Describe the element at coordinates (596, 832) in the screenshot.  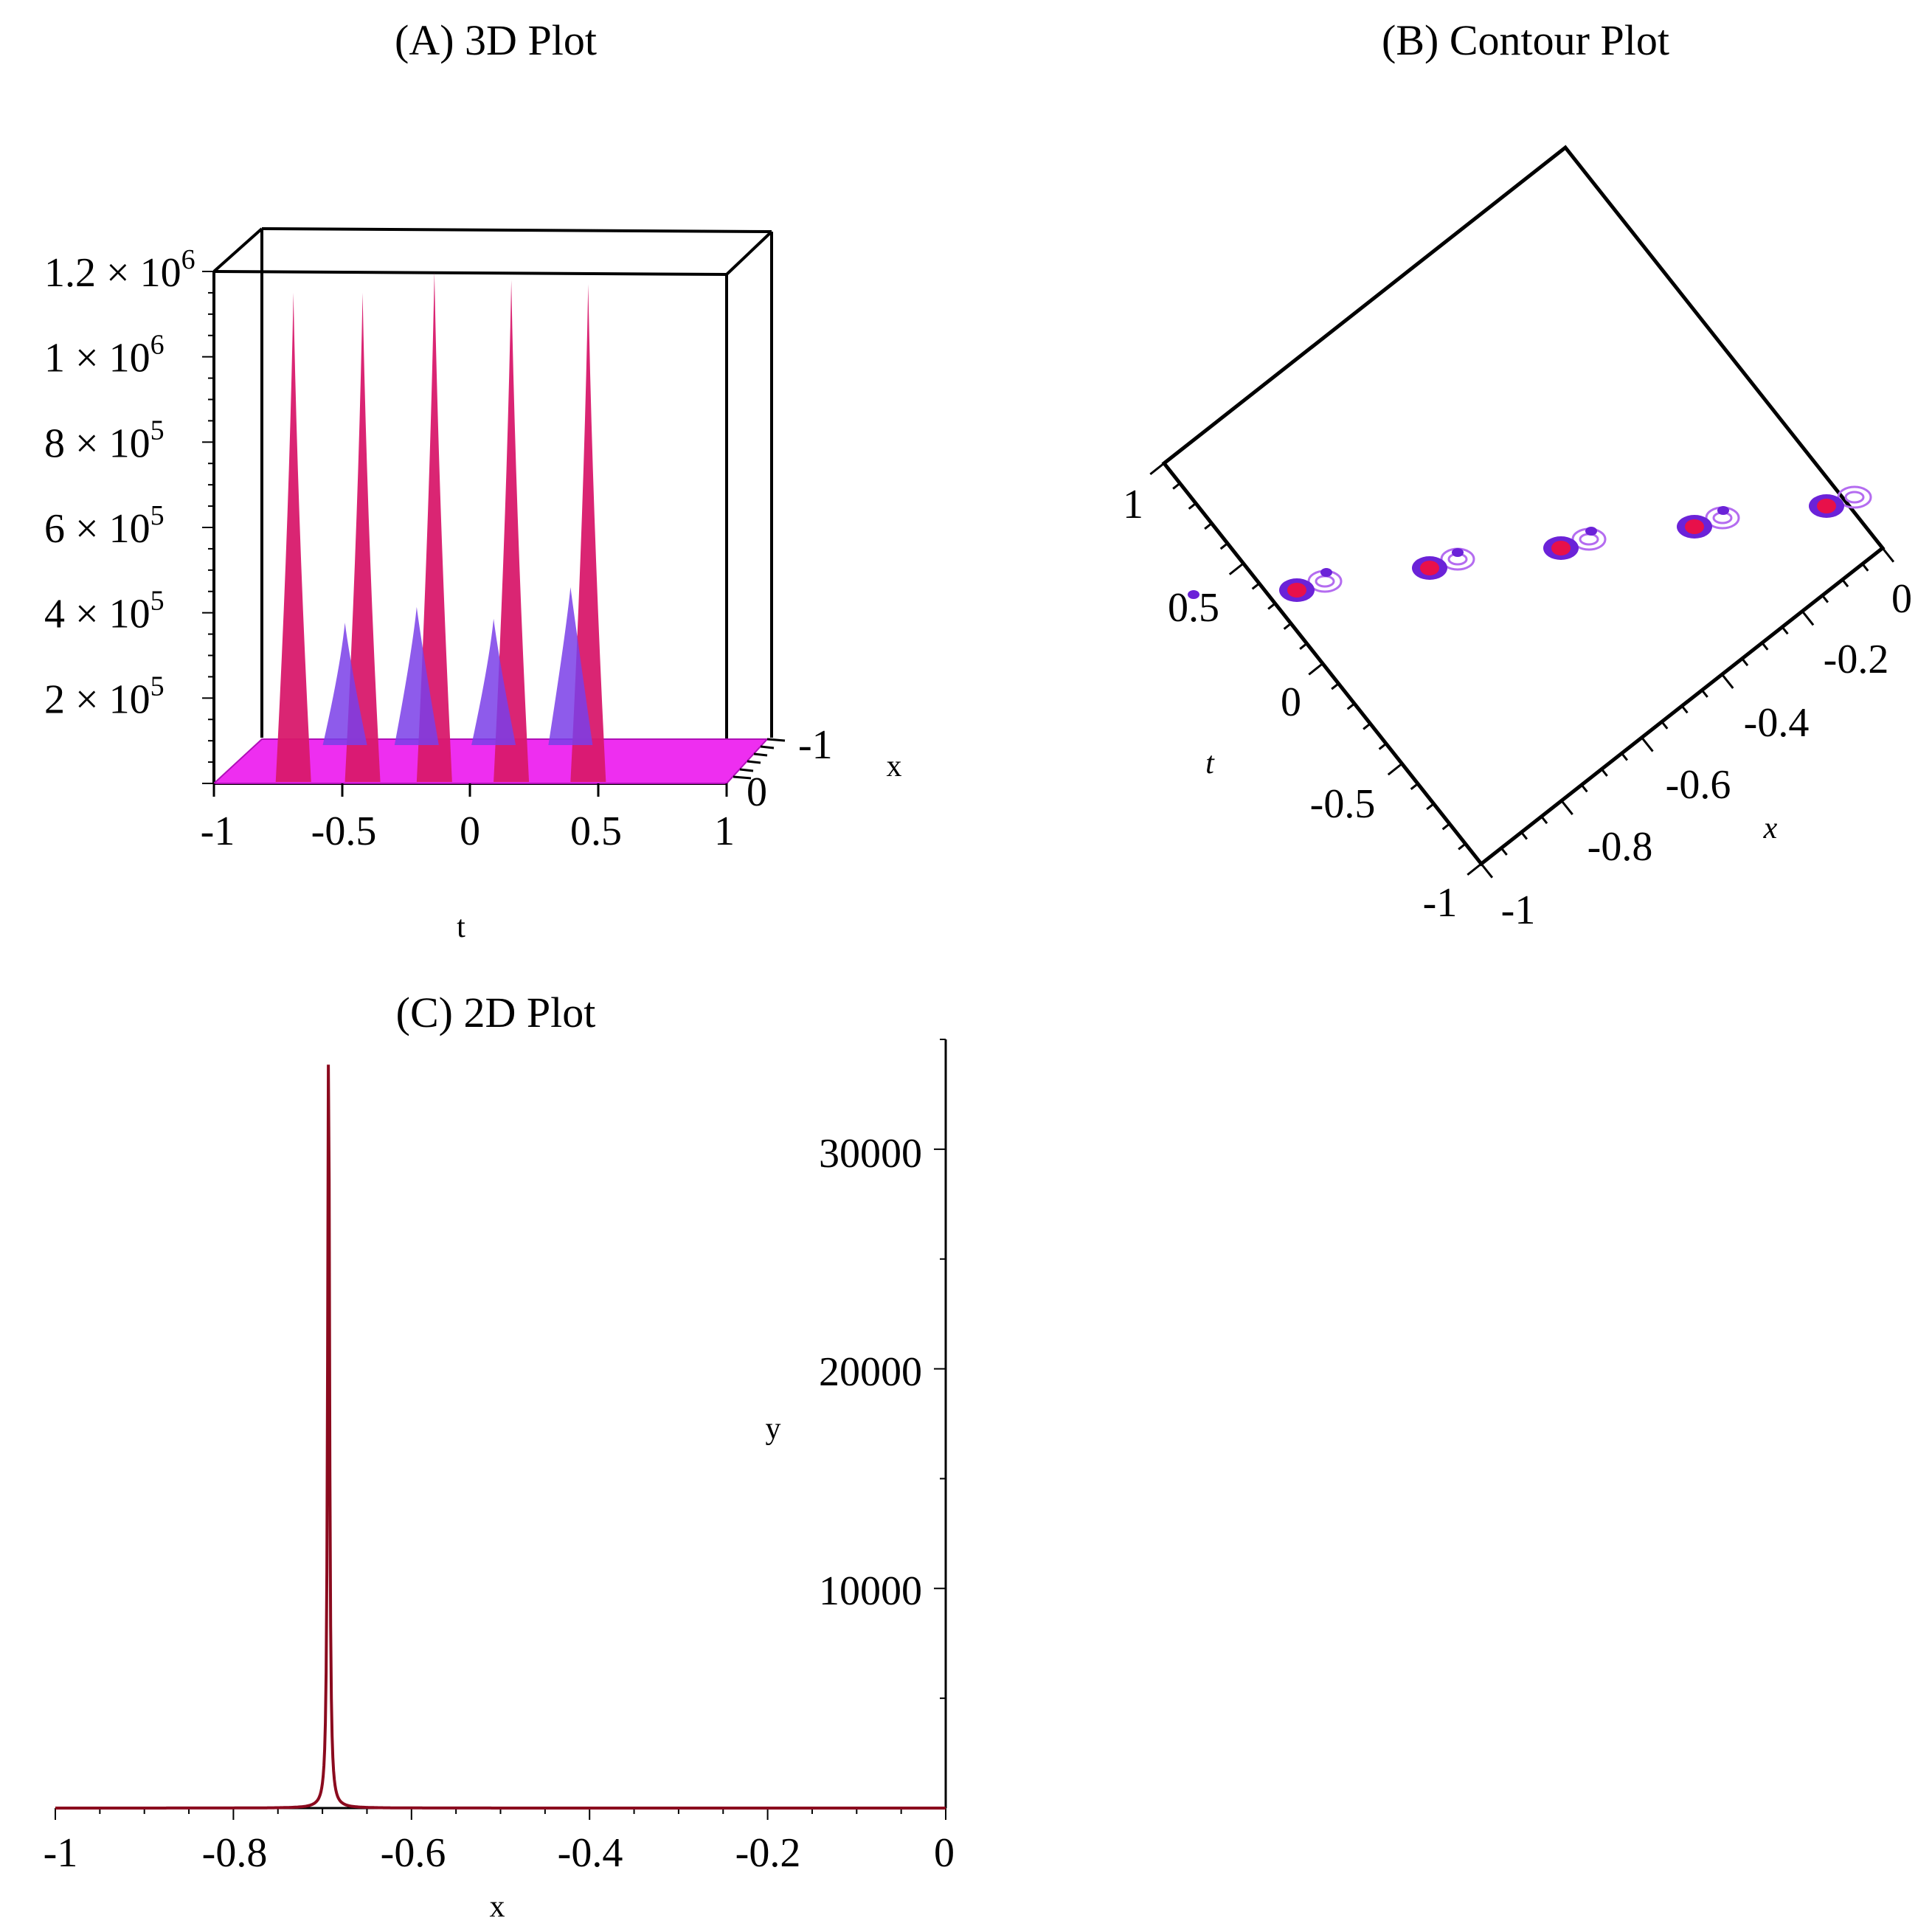
I see `a-t-tick-label: 0.5` at that location.